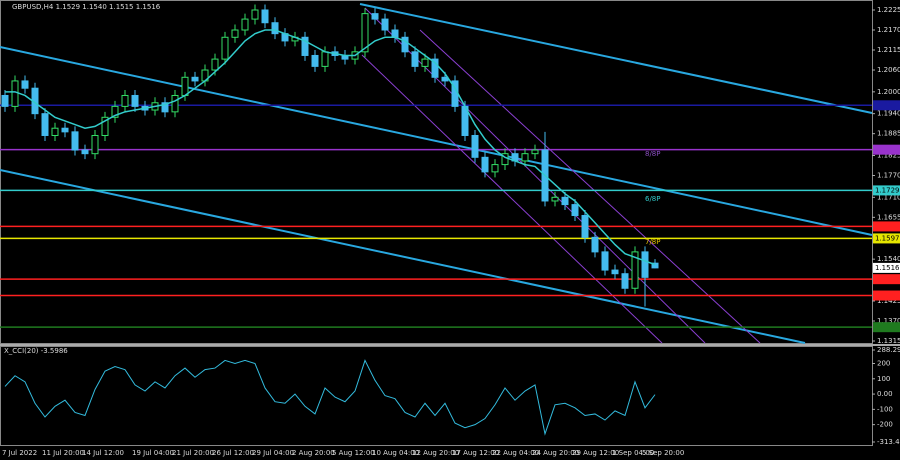 This screenshot has width=900, height=460. Describe the element at coordinates (515, 453) in the screenshot. I see `x-tick-label: 22 Aug 04:00` at that location.